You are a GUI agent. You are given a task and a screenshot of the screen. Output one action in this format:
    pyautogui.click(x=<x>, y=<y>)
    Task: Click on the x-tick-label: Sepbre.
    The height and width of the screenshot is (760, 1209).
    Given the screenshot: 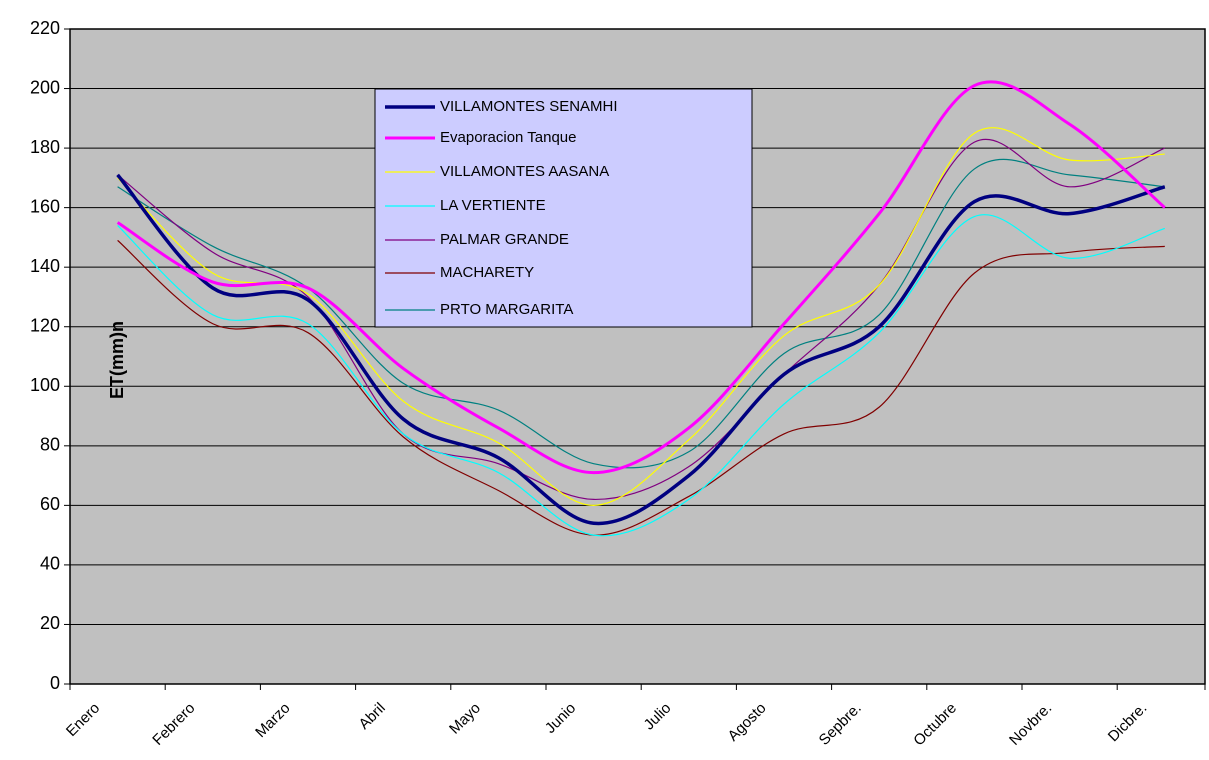 What is the action you would take?
    pyautogui.click(x=840, y=724)
    